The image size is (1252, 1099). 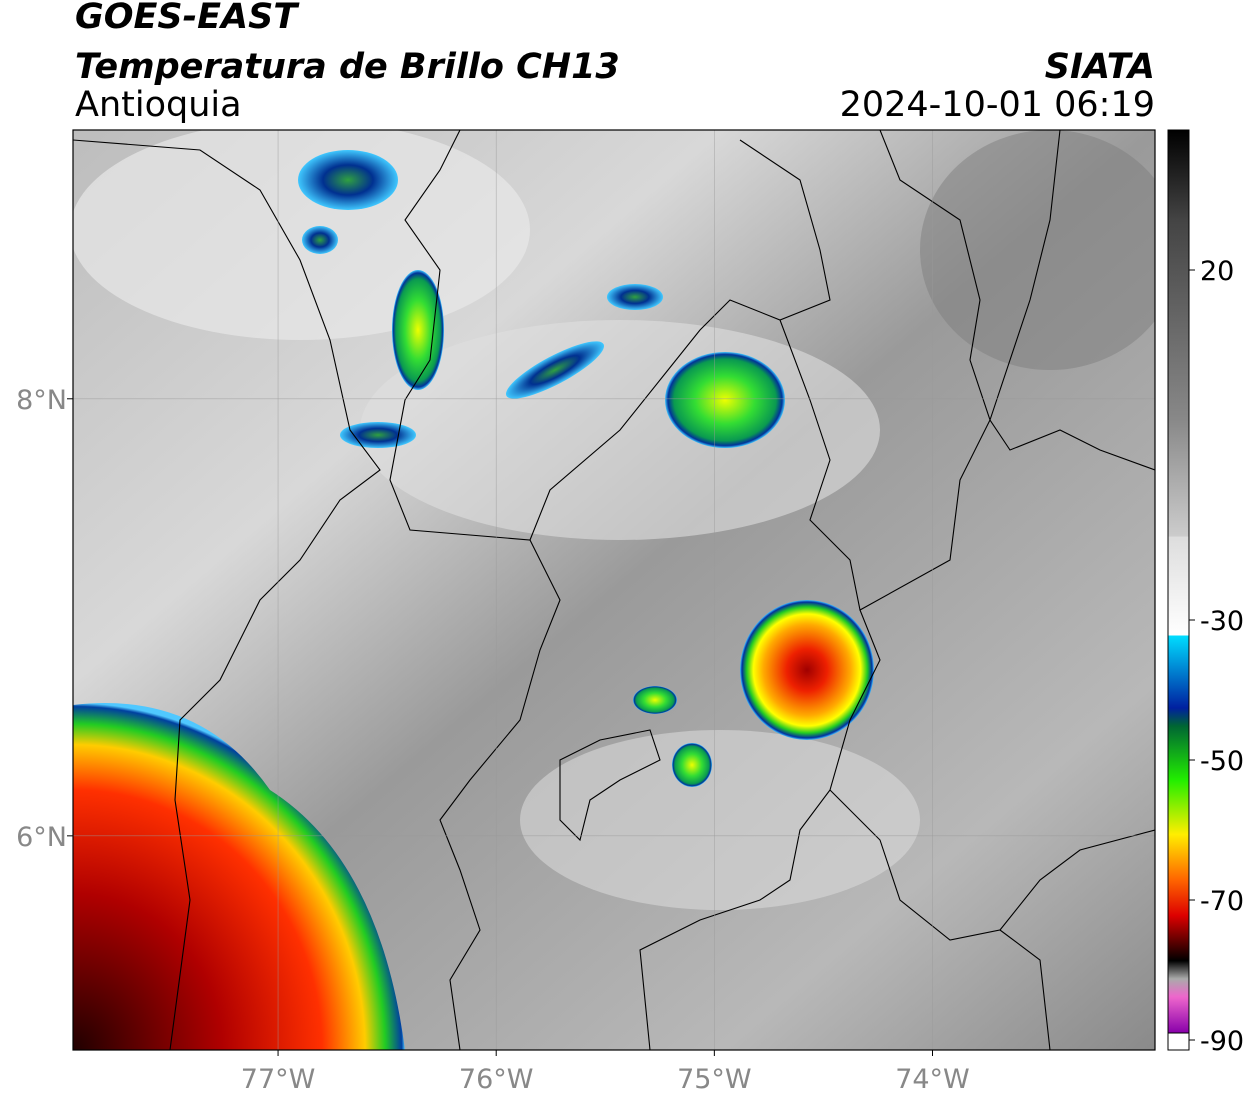 What do you see at coordinates (278, 1079) in the screenshot?
I see `x-tick-label: 77°W` at bounding box center [278, 1079].